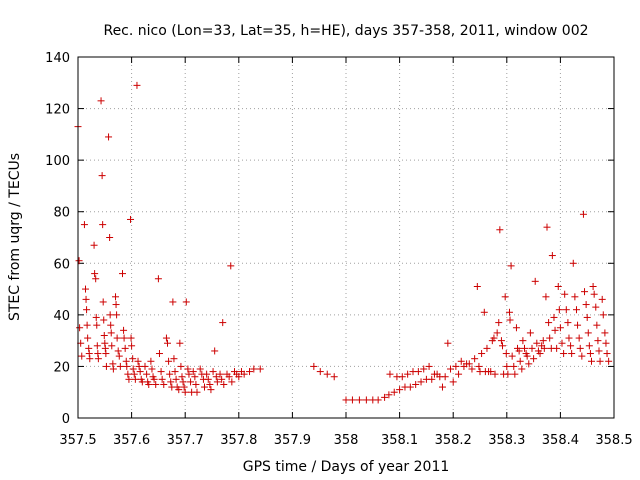 The image size is (640, 480). What do you see at coordinates (238, 440) in the screenshot?
I see `x-tick-label: 357.8` at bounding box center [238, 440].